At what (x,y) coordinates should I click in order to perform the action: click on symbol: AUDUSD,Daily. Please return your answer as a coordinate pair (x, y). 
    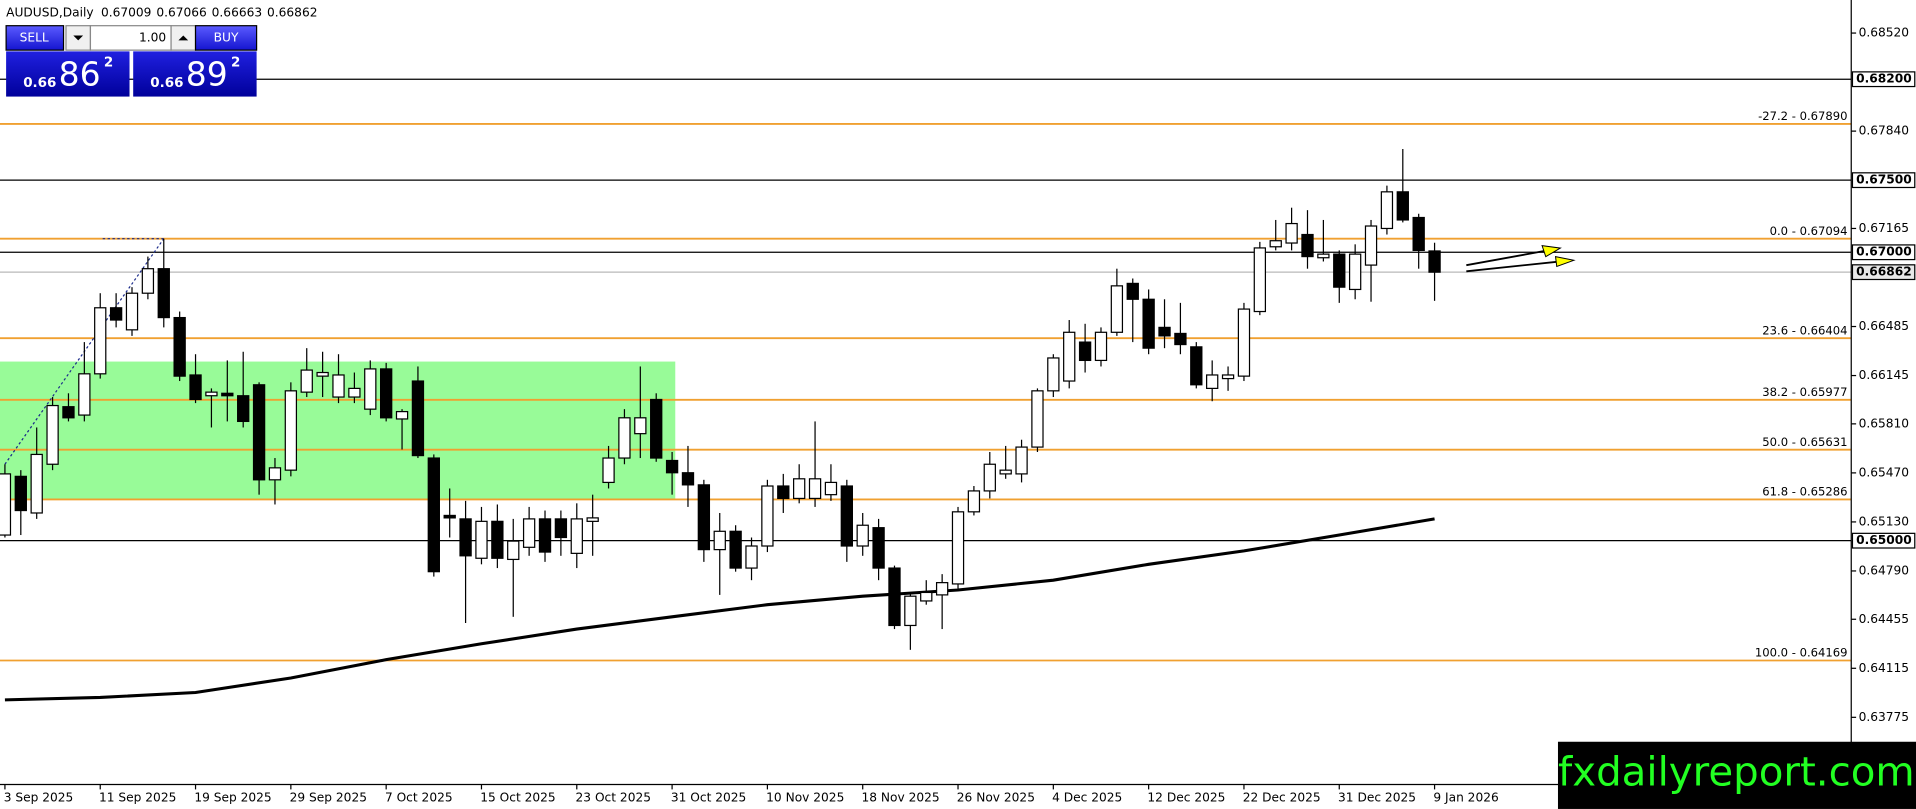
    Looking at the image, I should click on (50, 12).